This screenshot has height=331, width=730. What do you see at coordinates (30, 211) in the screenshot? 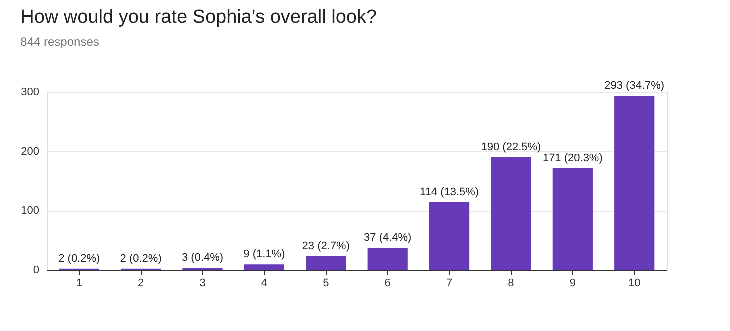
I see `y-tick-label: 100` at bounding box center [30, 211].